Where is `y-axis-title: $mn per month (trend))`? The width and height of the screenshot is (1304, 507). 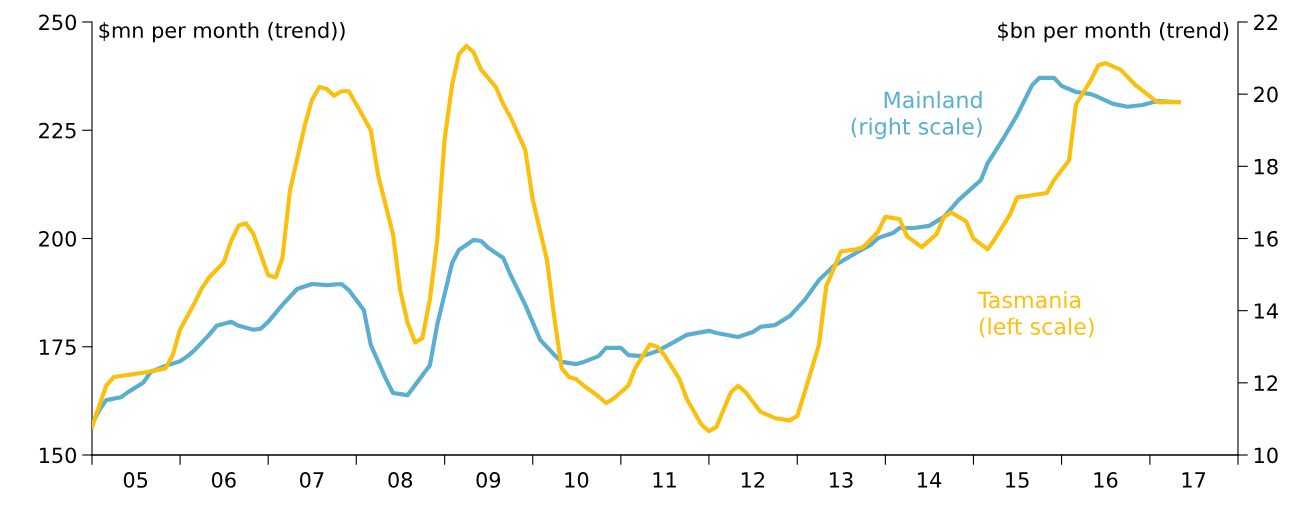 y-axis-title: $mn per month (trend)) is located at coordinates (222, 32).